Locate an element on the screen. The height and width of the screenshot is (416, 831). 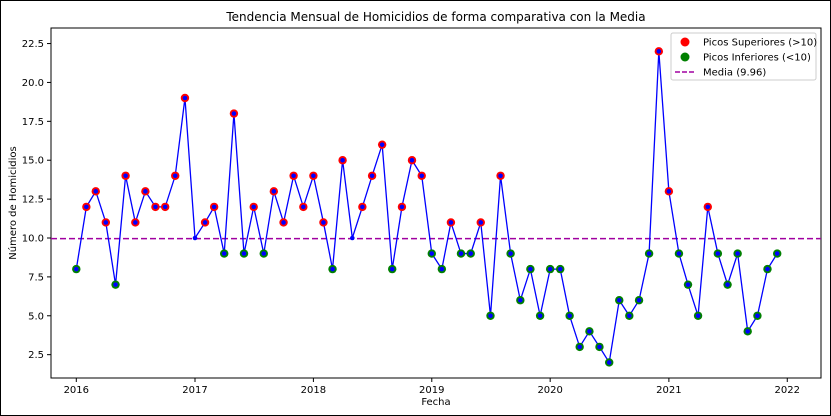
y-tick-label: 20.0 is located at coordinates (33, 83).